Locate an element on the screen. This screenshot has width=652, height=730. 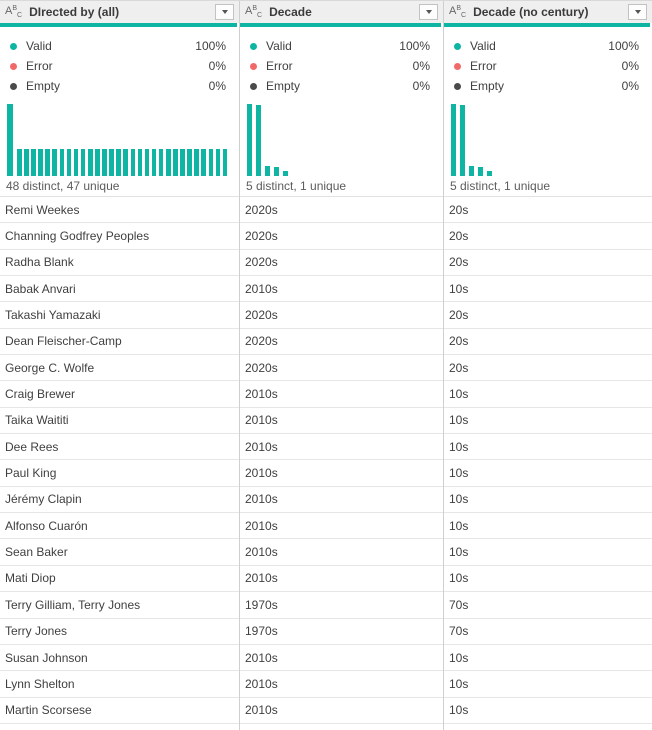
table-cell: Jérémy Clapin is located at coordinates (119, 500).